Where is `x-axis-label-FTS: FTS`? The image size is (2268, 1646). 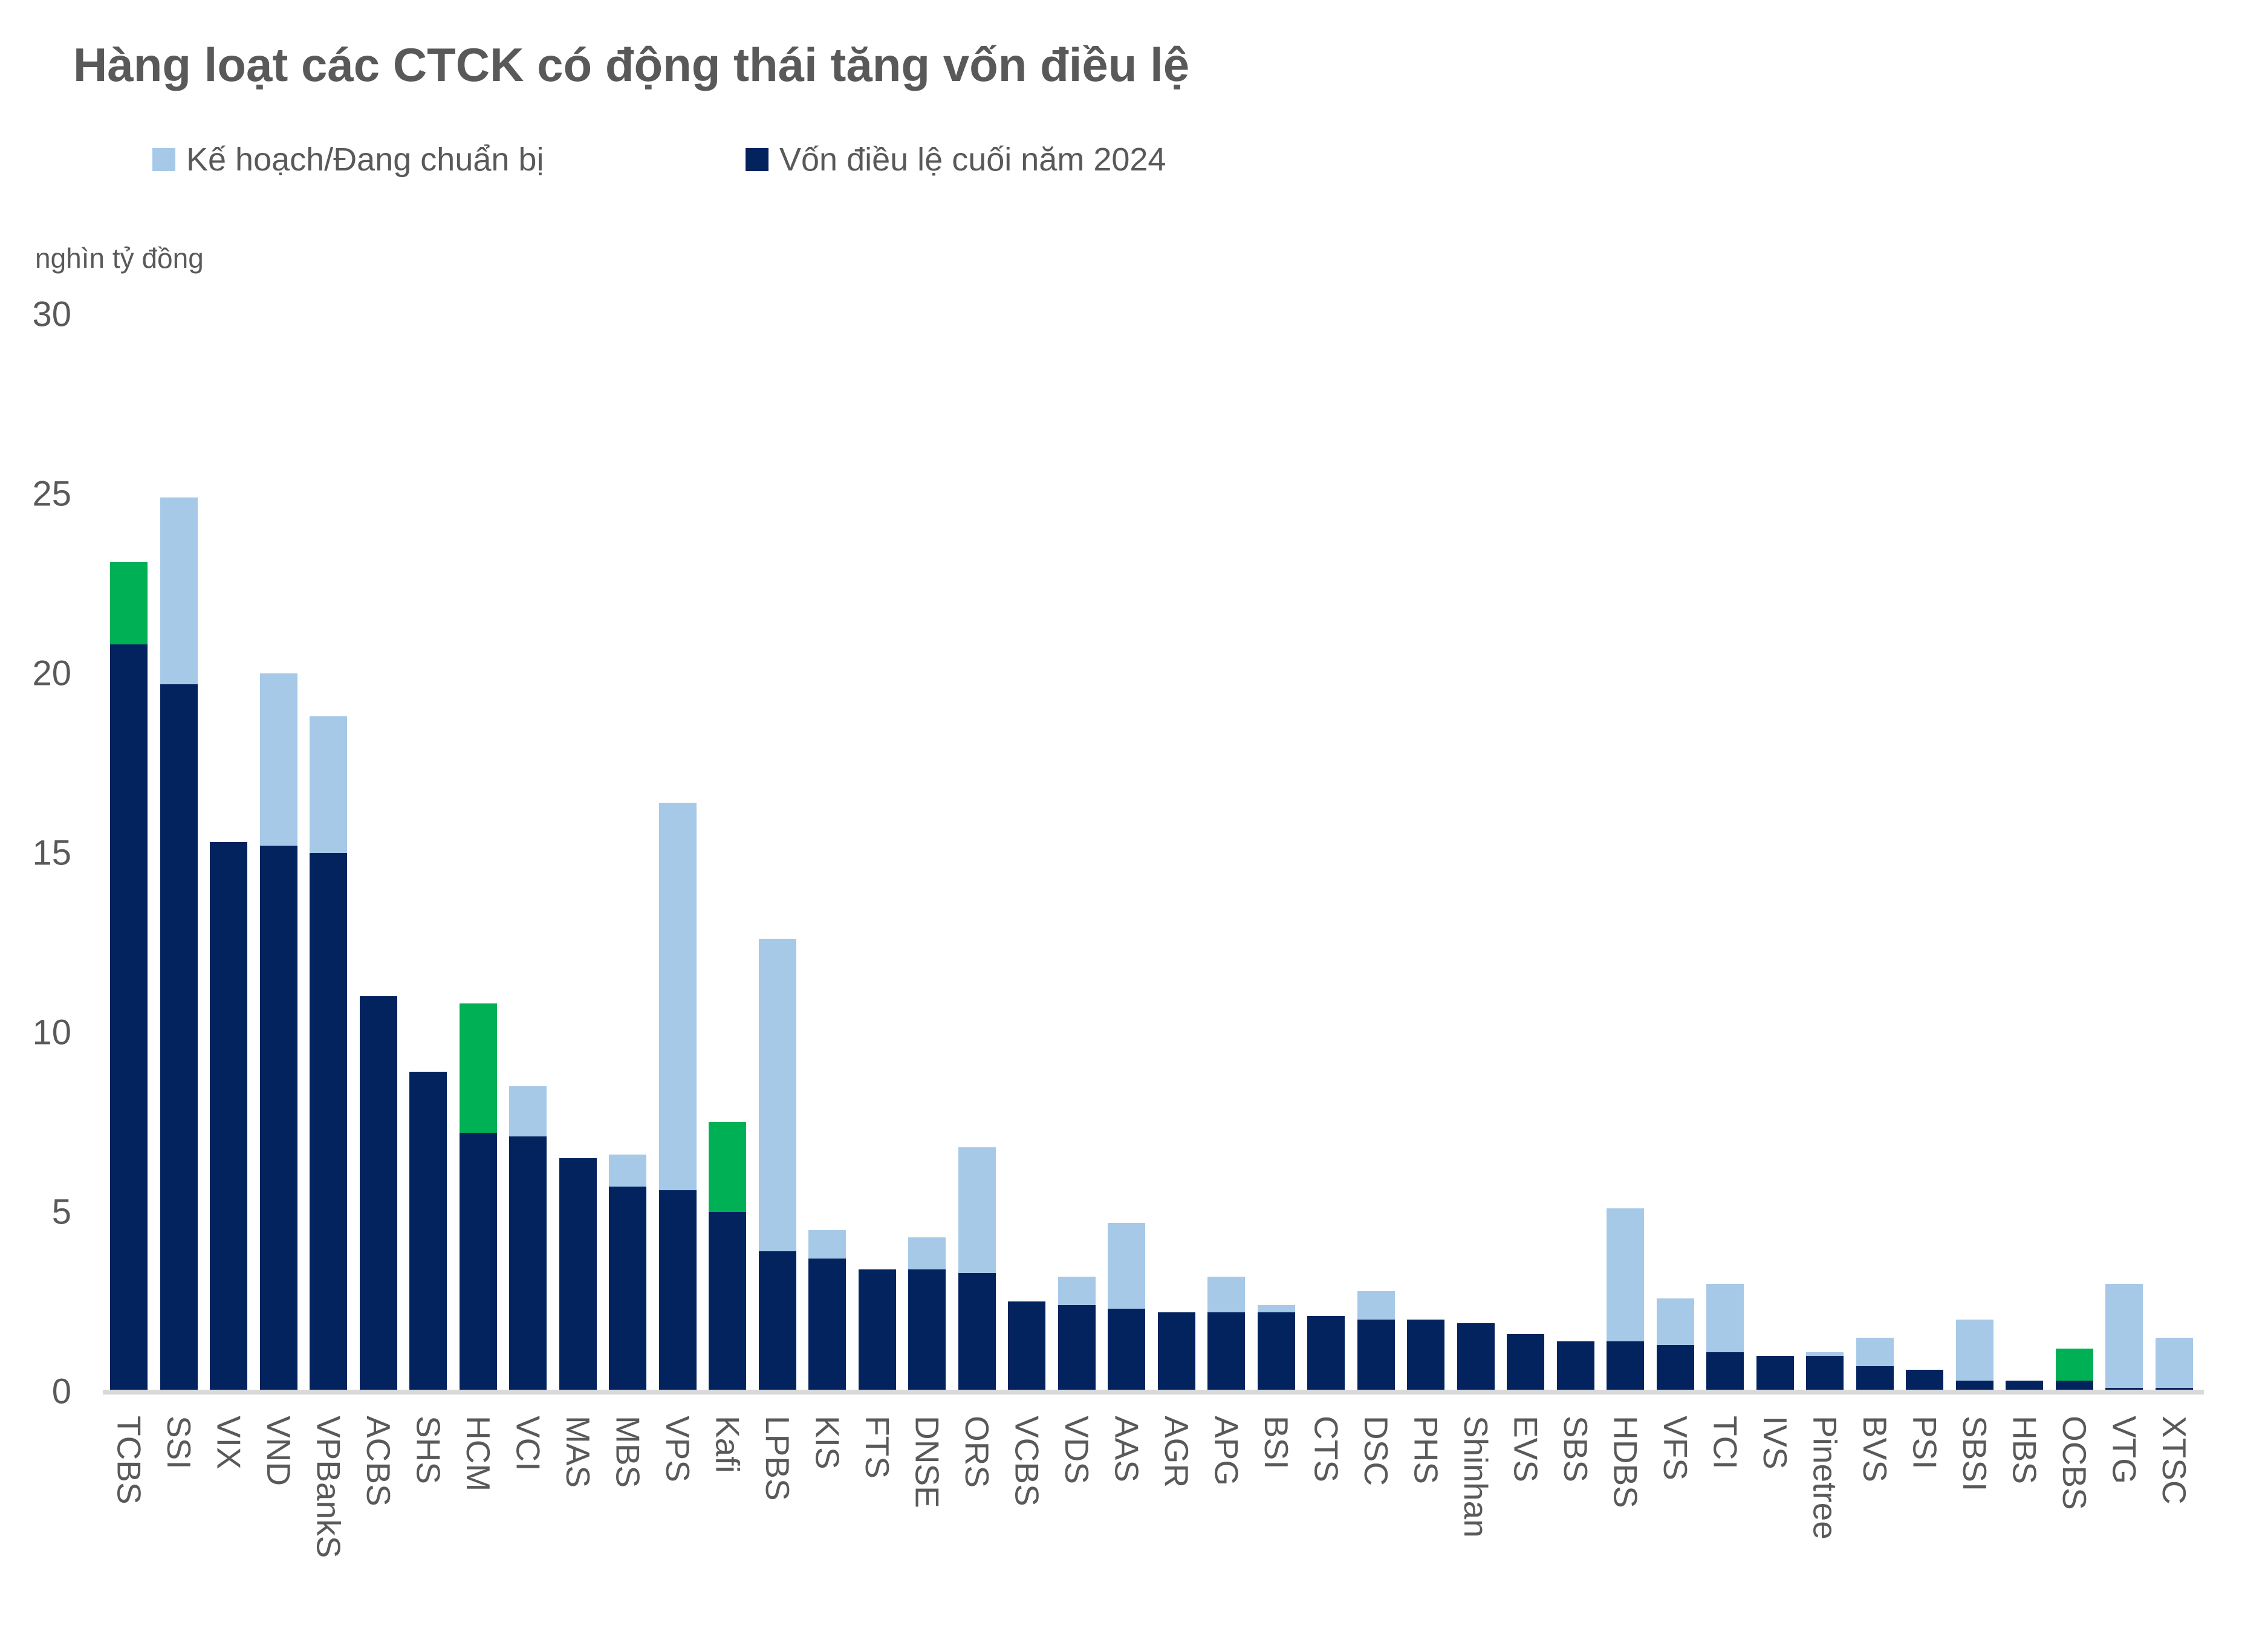
x-axis-label-FTS: FTS is located at coordinates (878, 1448).